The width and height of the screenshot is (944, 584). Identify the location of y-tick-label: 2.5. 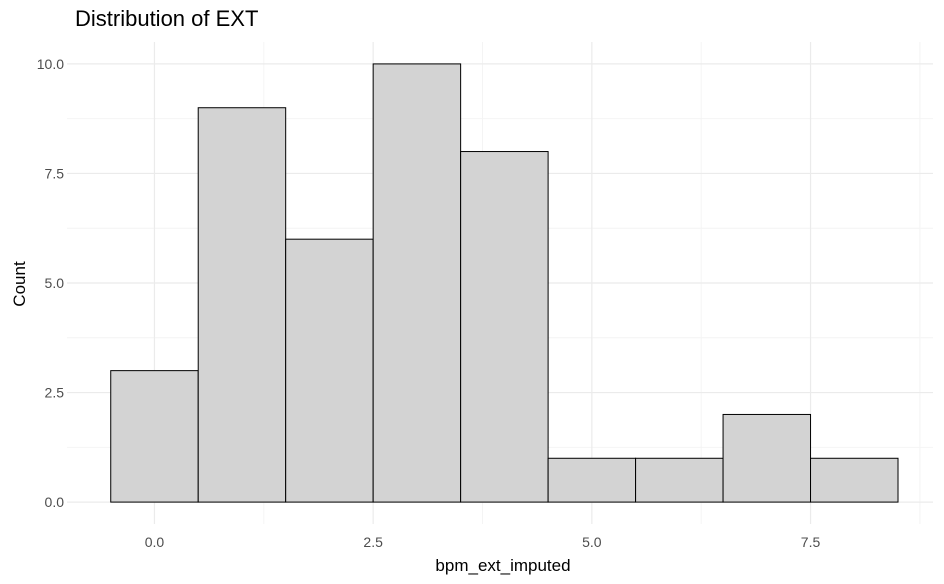
(55, 393).